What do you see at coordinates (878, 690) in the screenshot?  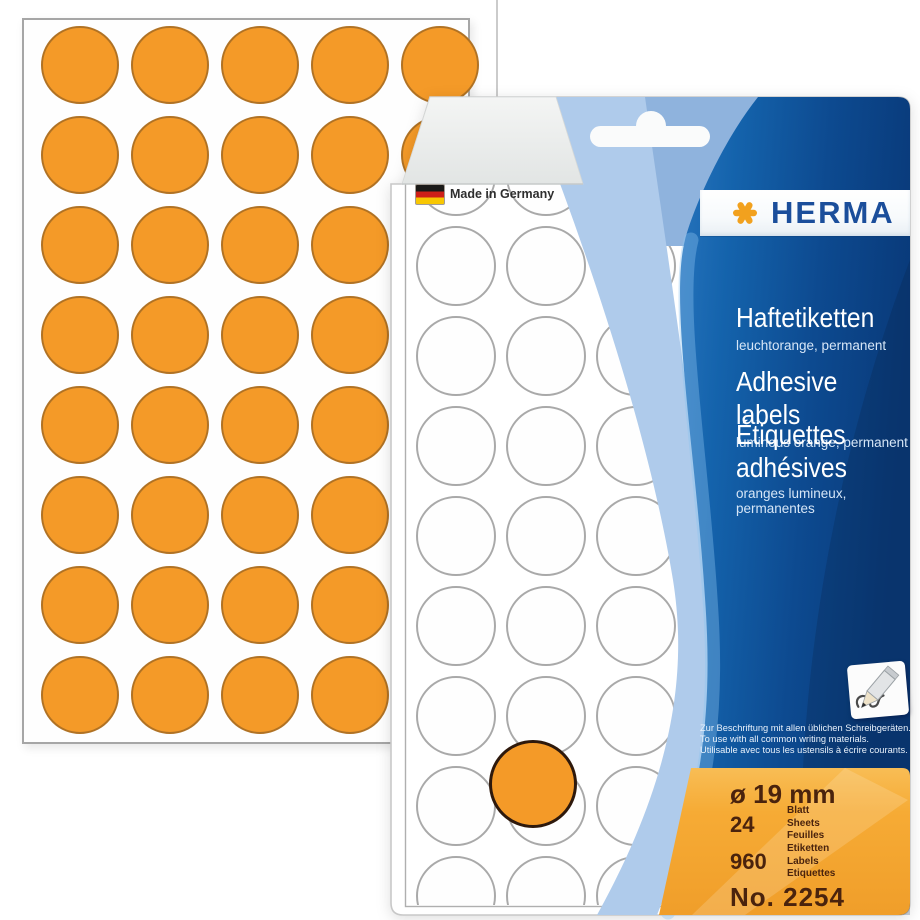 I see `writable-pencil-icon` at bounding box center [878, 690].